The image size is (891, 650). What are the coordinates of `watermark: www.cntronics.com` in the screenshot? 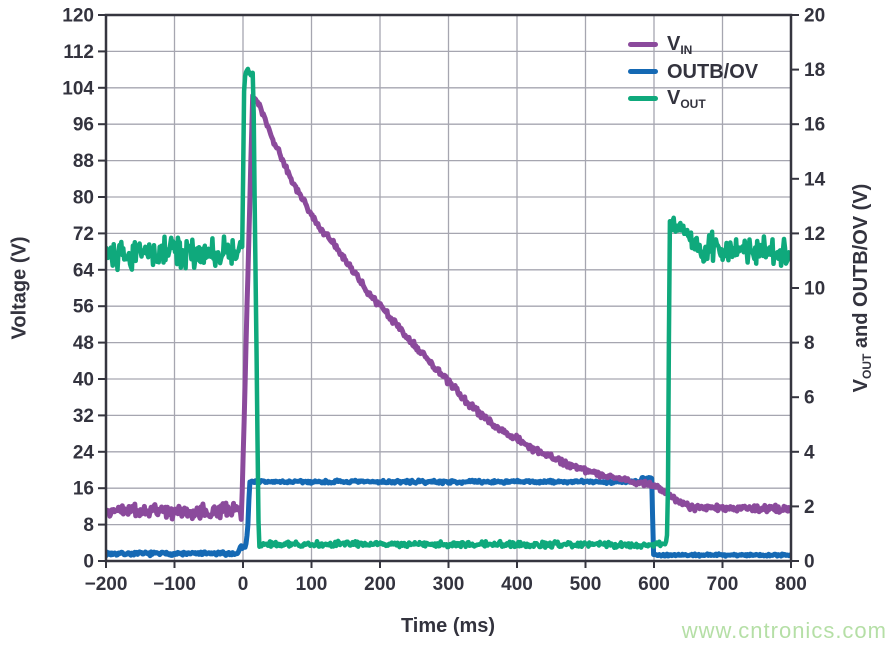 It's located at (784, 630).